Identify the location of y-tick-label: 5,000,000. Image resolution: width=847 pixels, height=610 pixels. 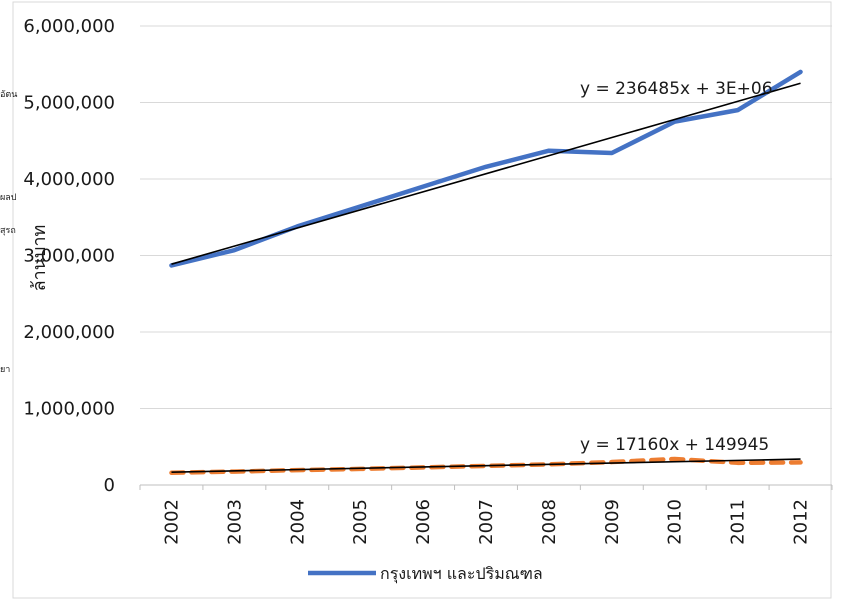
(69, 103).